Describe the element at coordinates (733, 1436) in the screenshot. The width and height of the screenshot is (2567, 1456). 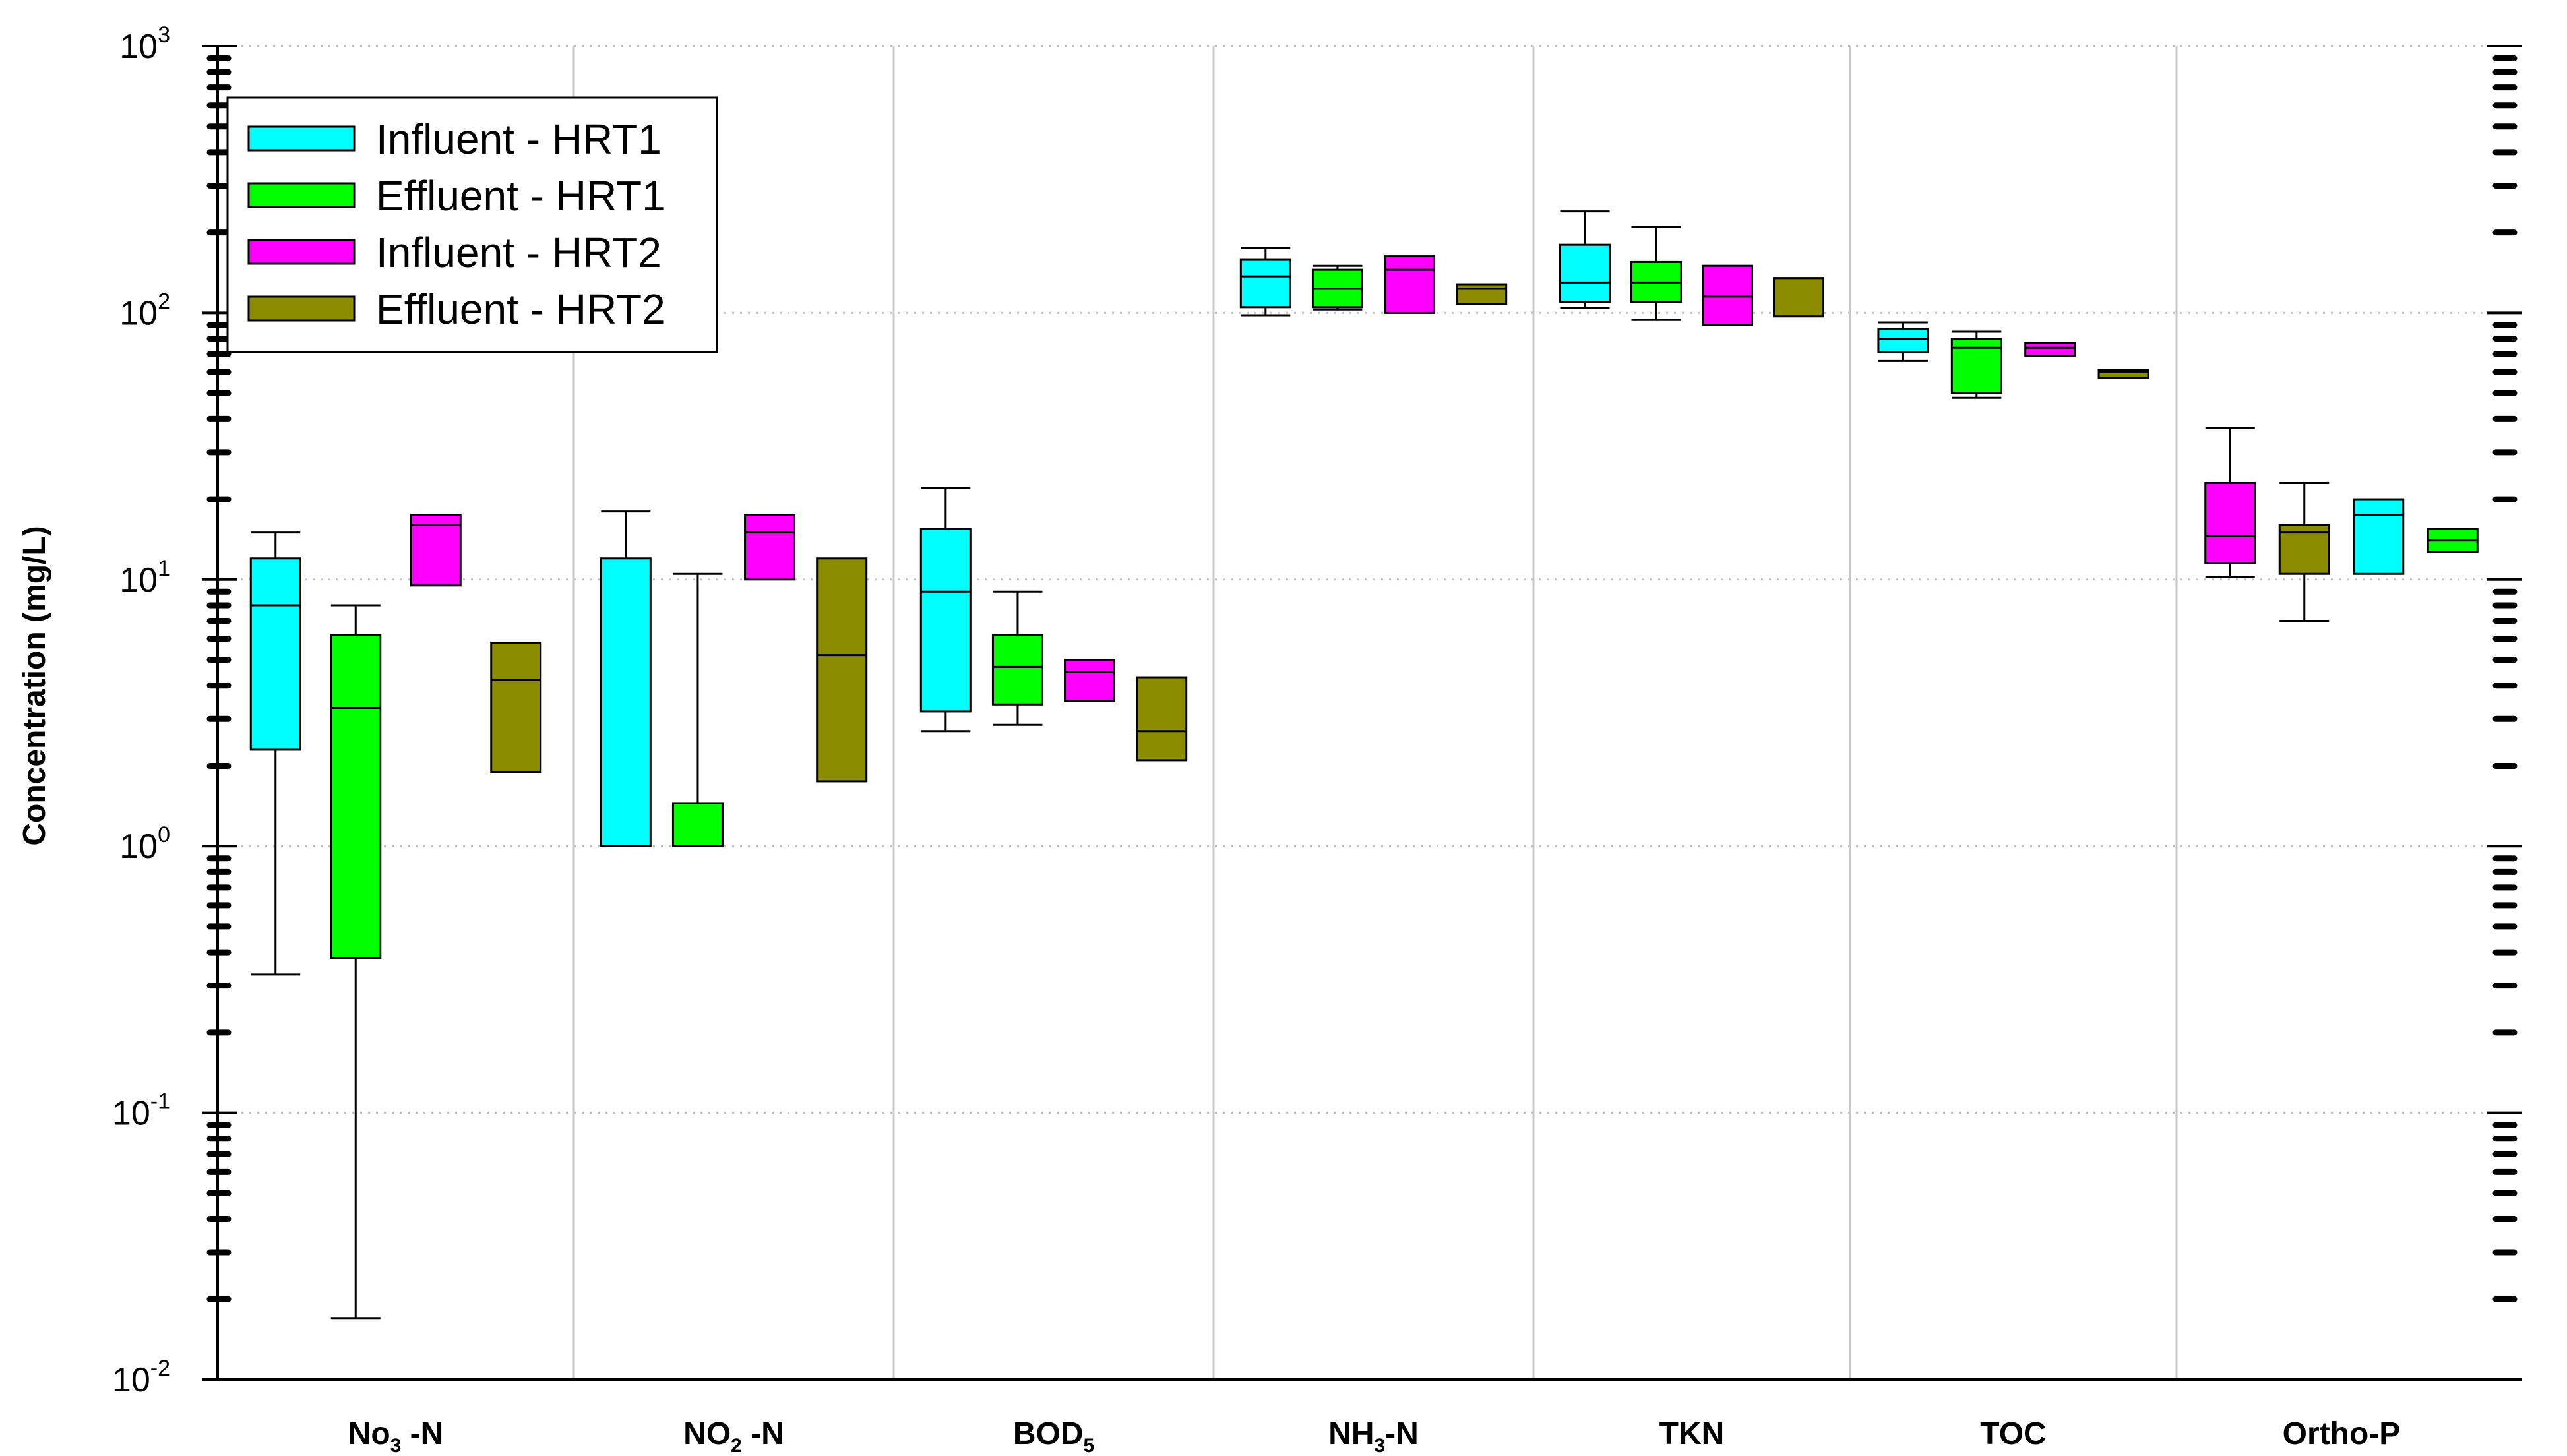
I see `x-category-label: NO2 -N` at that location.